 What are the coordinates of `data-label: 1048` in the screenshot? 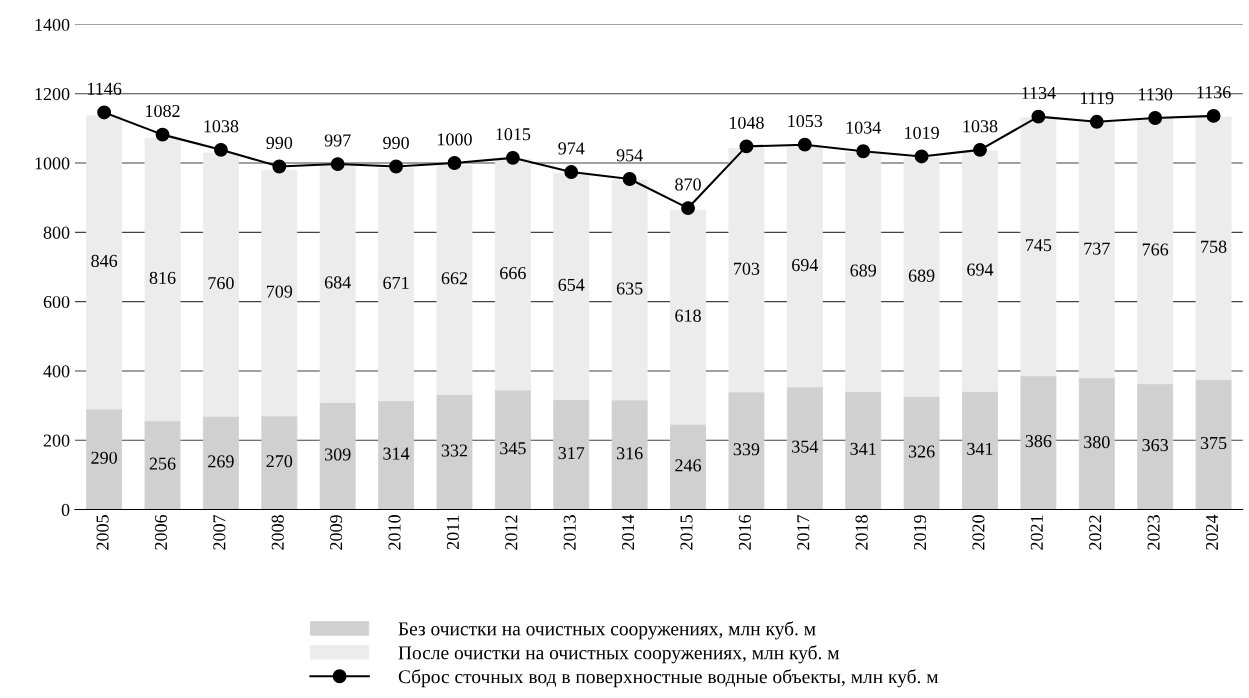 It's located at (746, 122).